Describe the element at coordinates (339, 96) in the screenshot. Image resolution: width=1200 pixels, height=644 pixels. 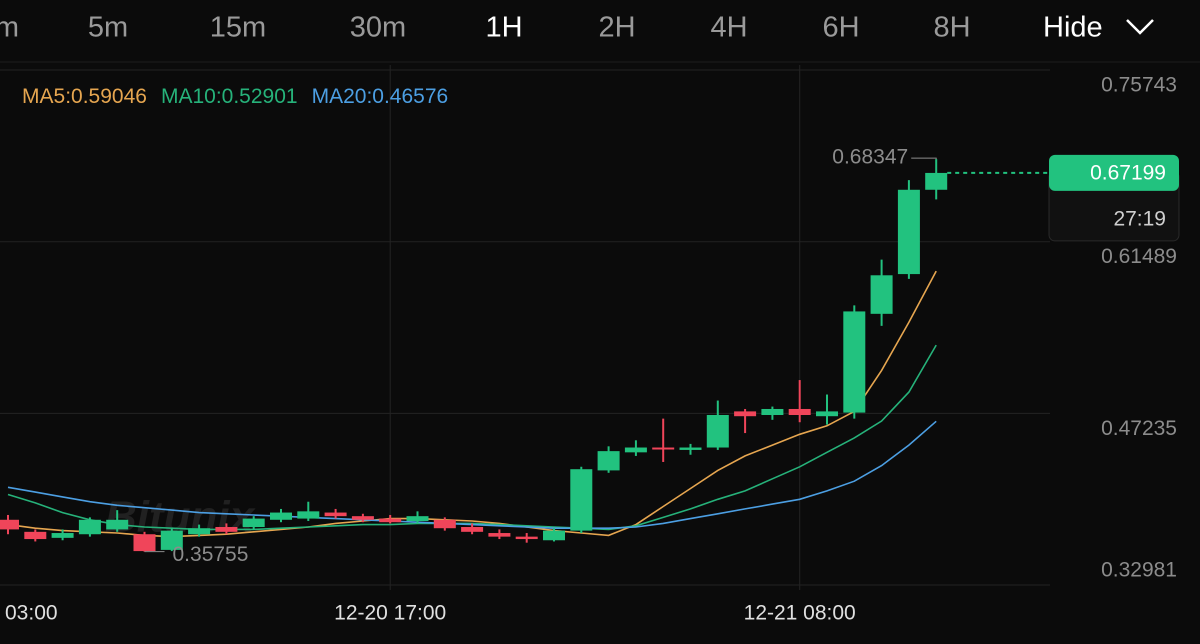
I see `legend-name: MA20` at that location.